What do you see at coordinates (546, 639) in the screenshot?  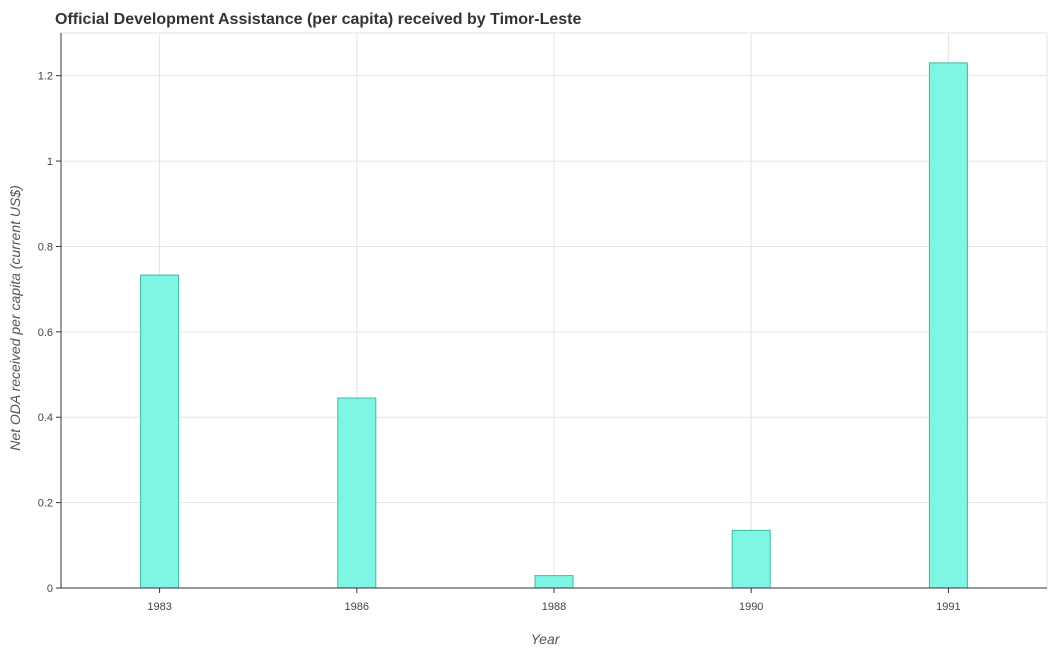 I see `x-axis-label: Year` at bounding box center [546, 639].